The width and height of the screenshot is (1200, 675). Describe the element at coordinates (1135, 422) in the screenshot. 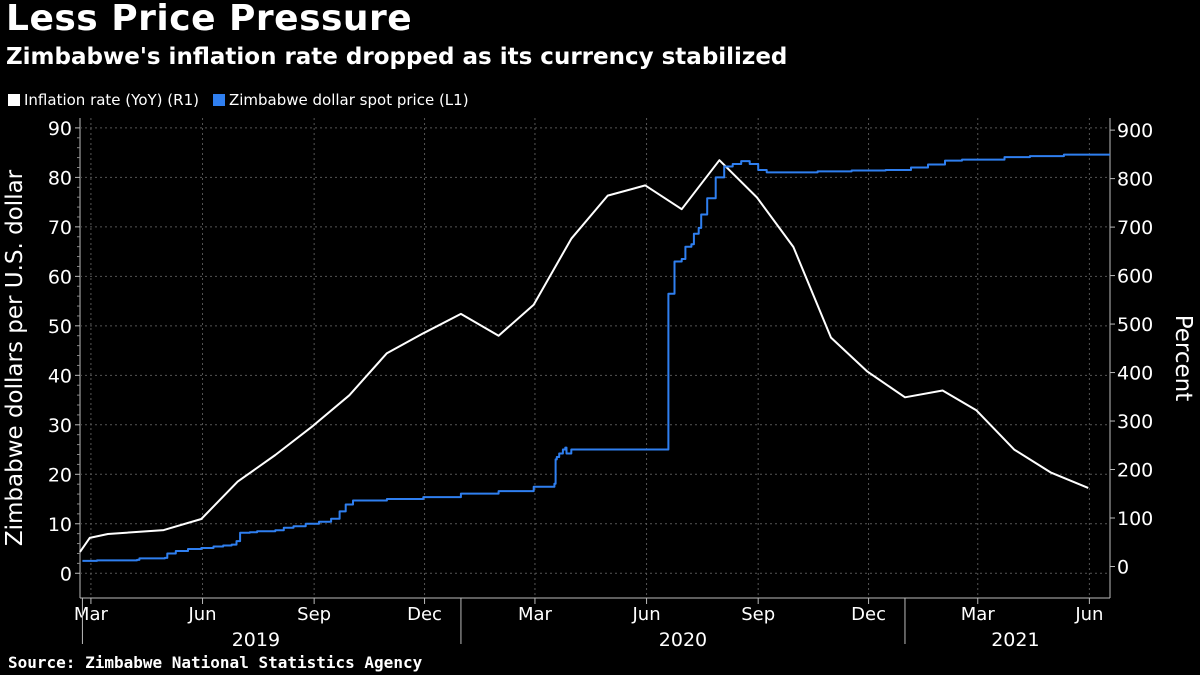

I see `right-tick-label: 300` at that location.